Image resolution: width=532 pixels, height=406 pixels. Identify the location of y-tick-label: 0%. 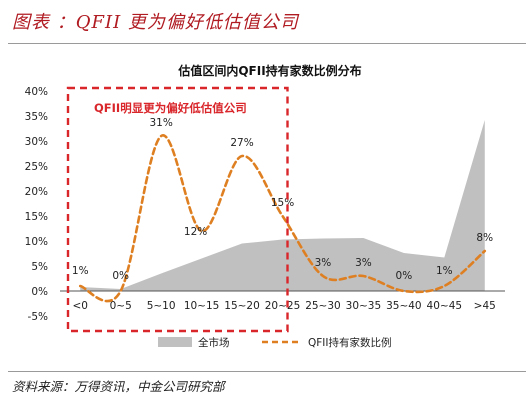
(39, 292).